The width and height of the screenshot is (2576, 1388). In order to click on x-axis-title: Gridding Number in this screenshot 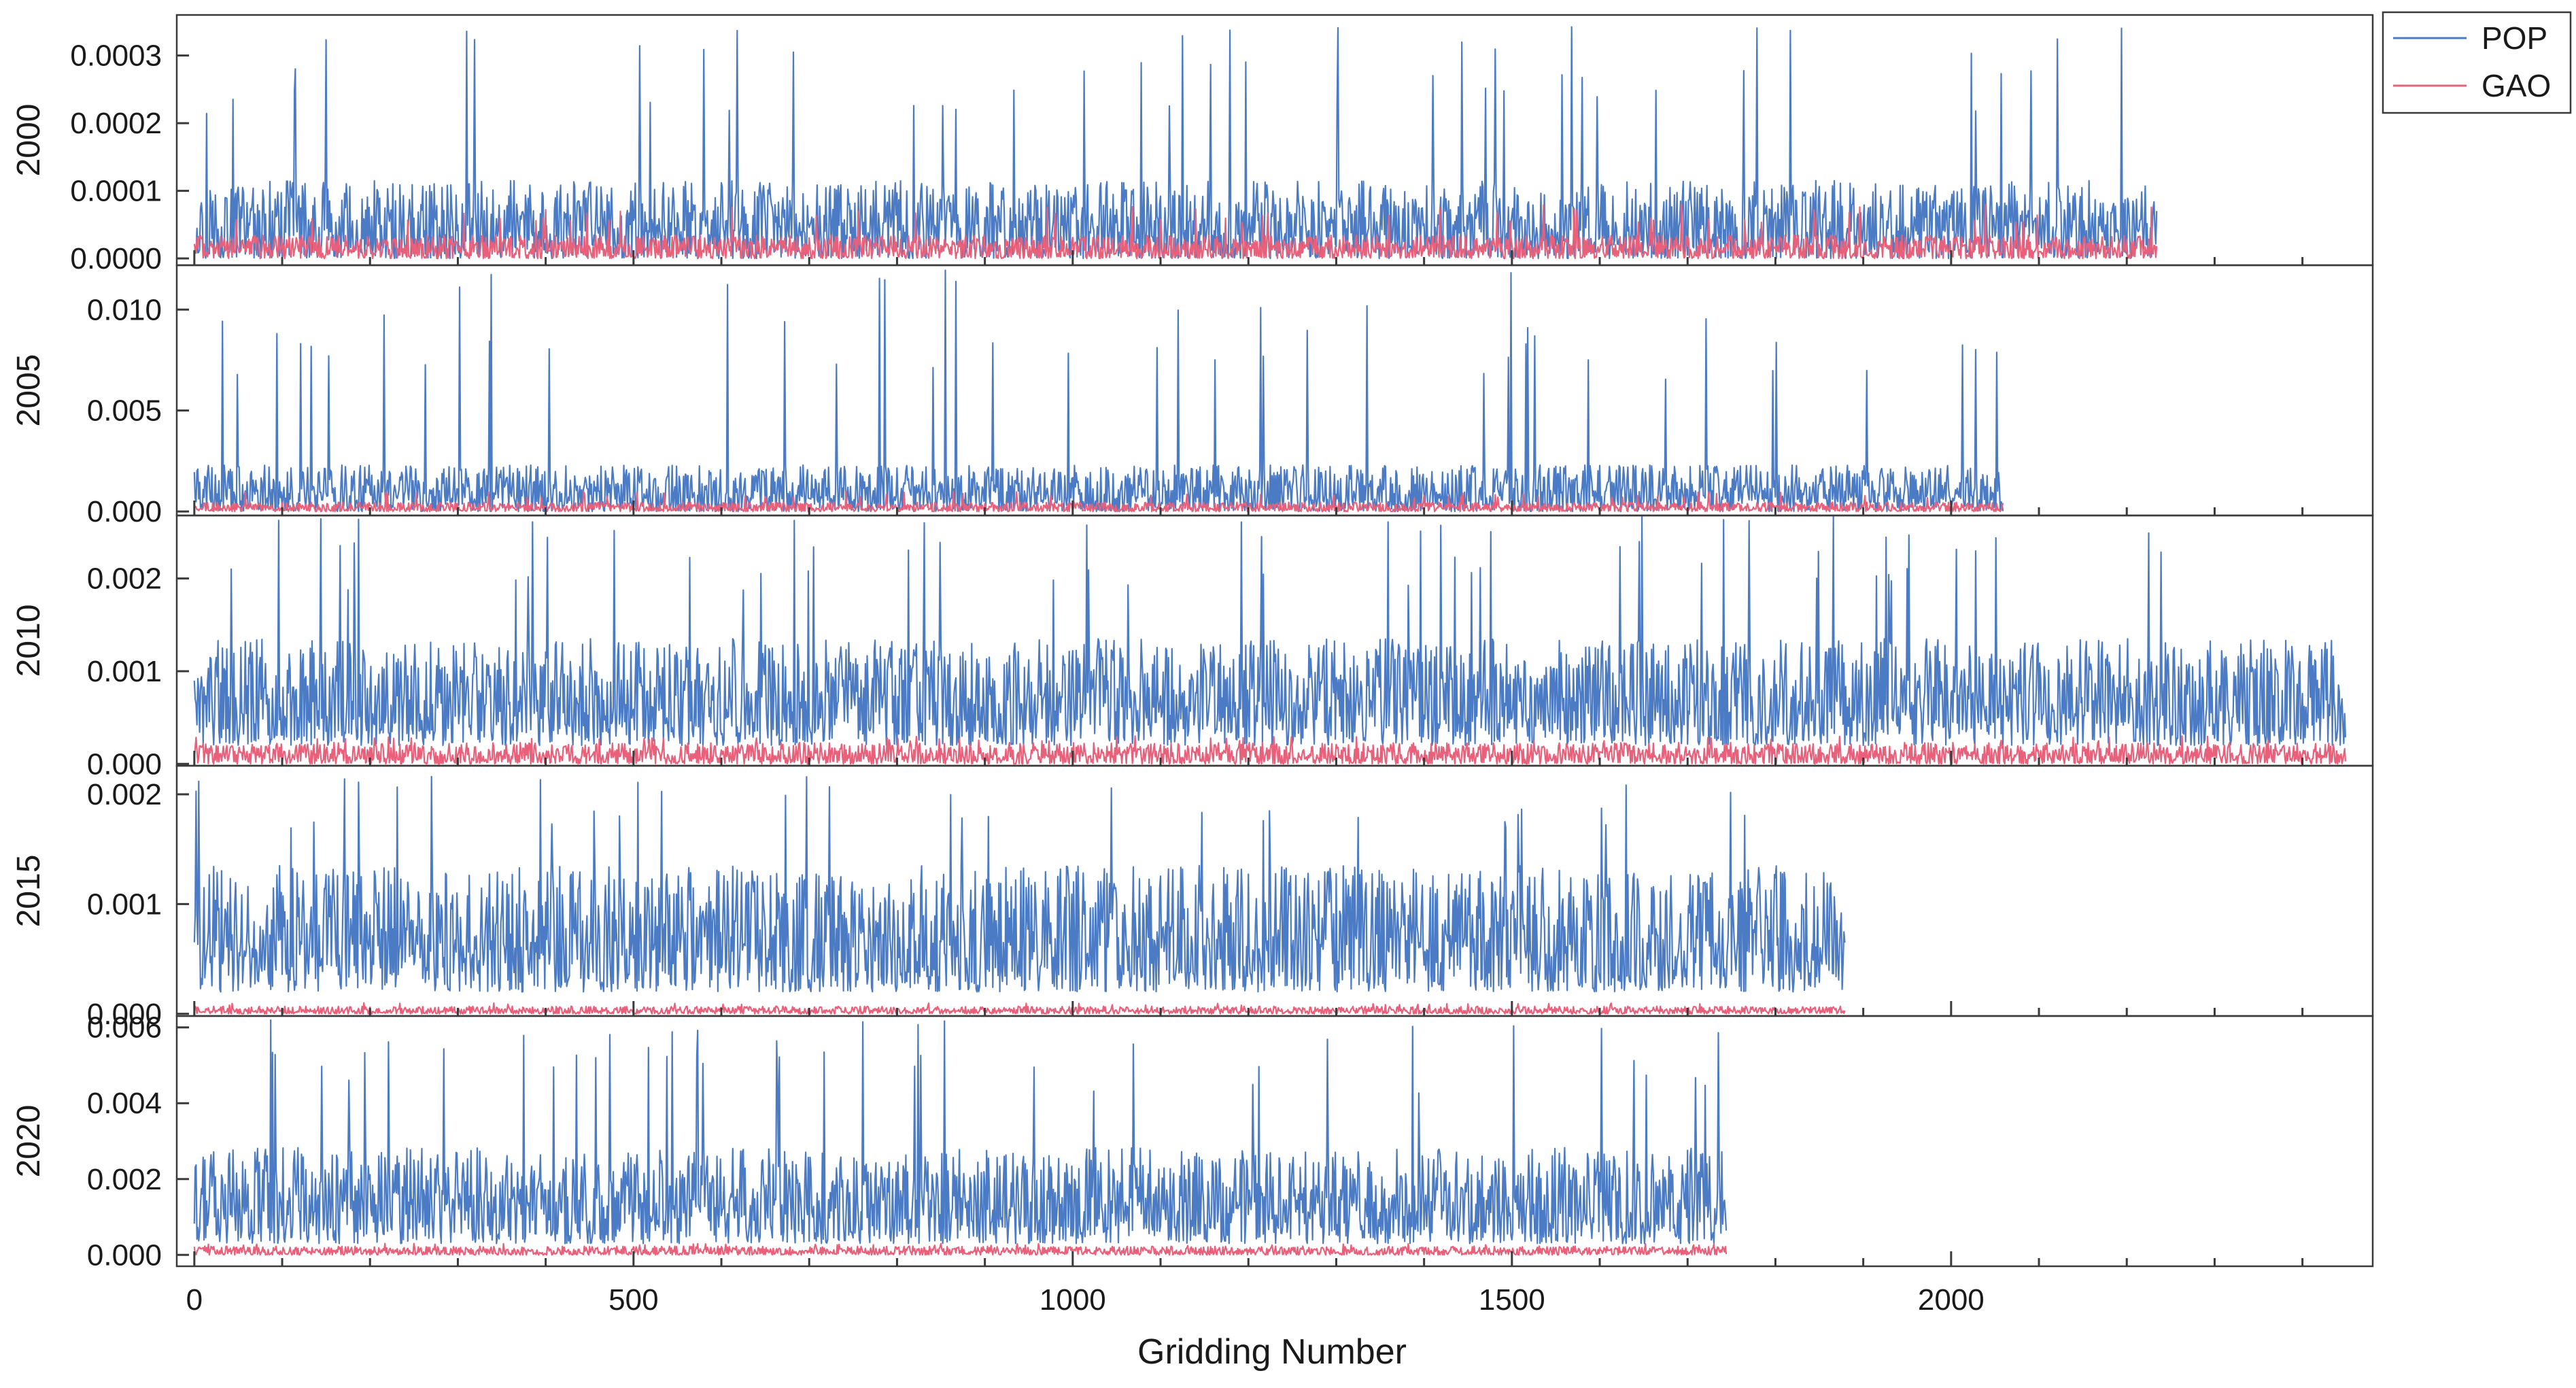, I will do `click(1272, 1352)`.